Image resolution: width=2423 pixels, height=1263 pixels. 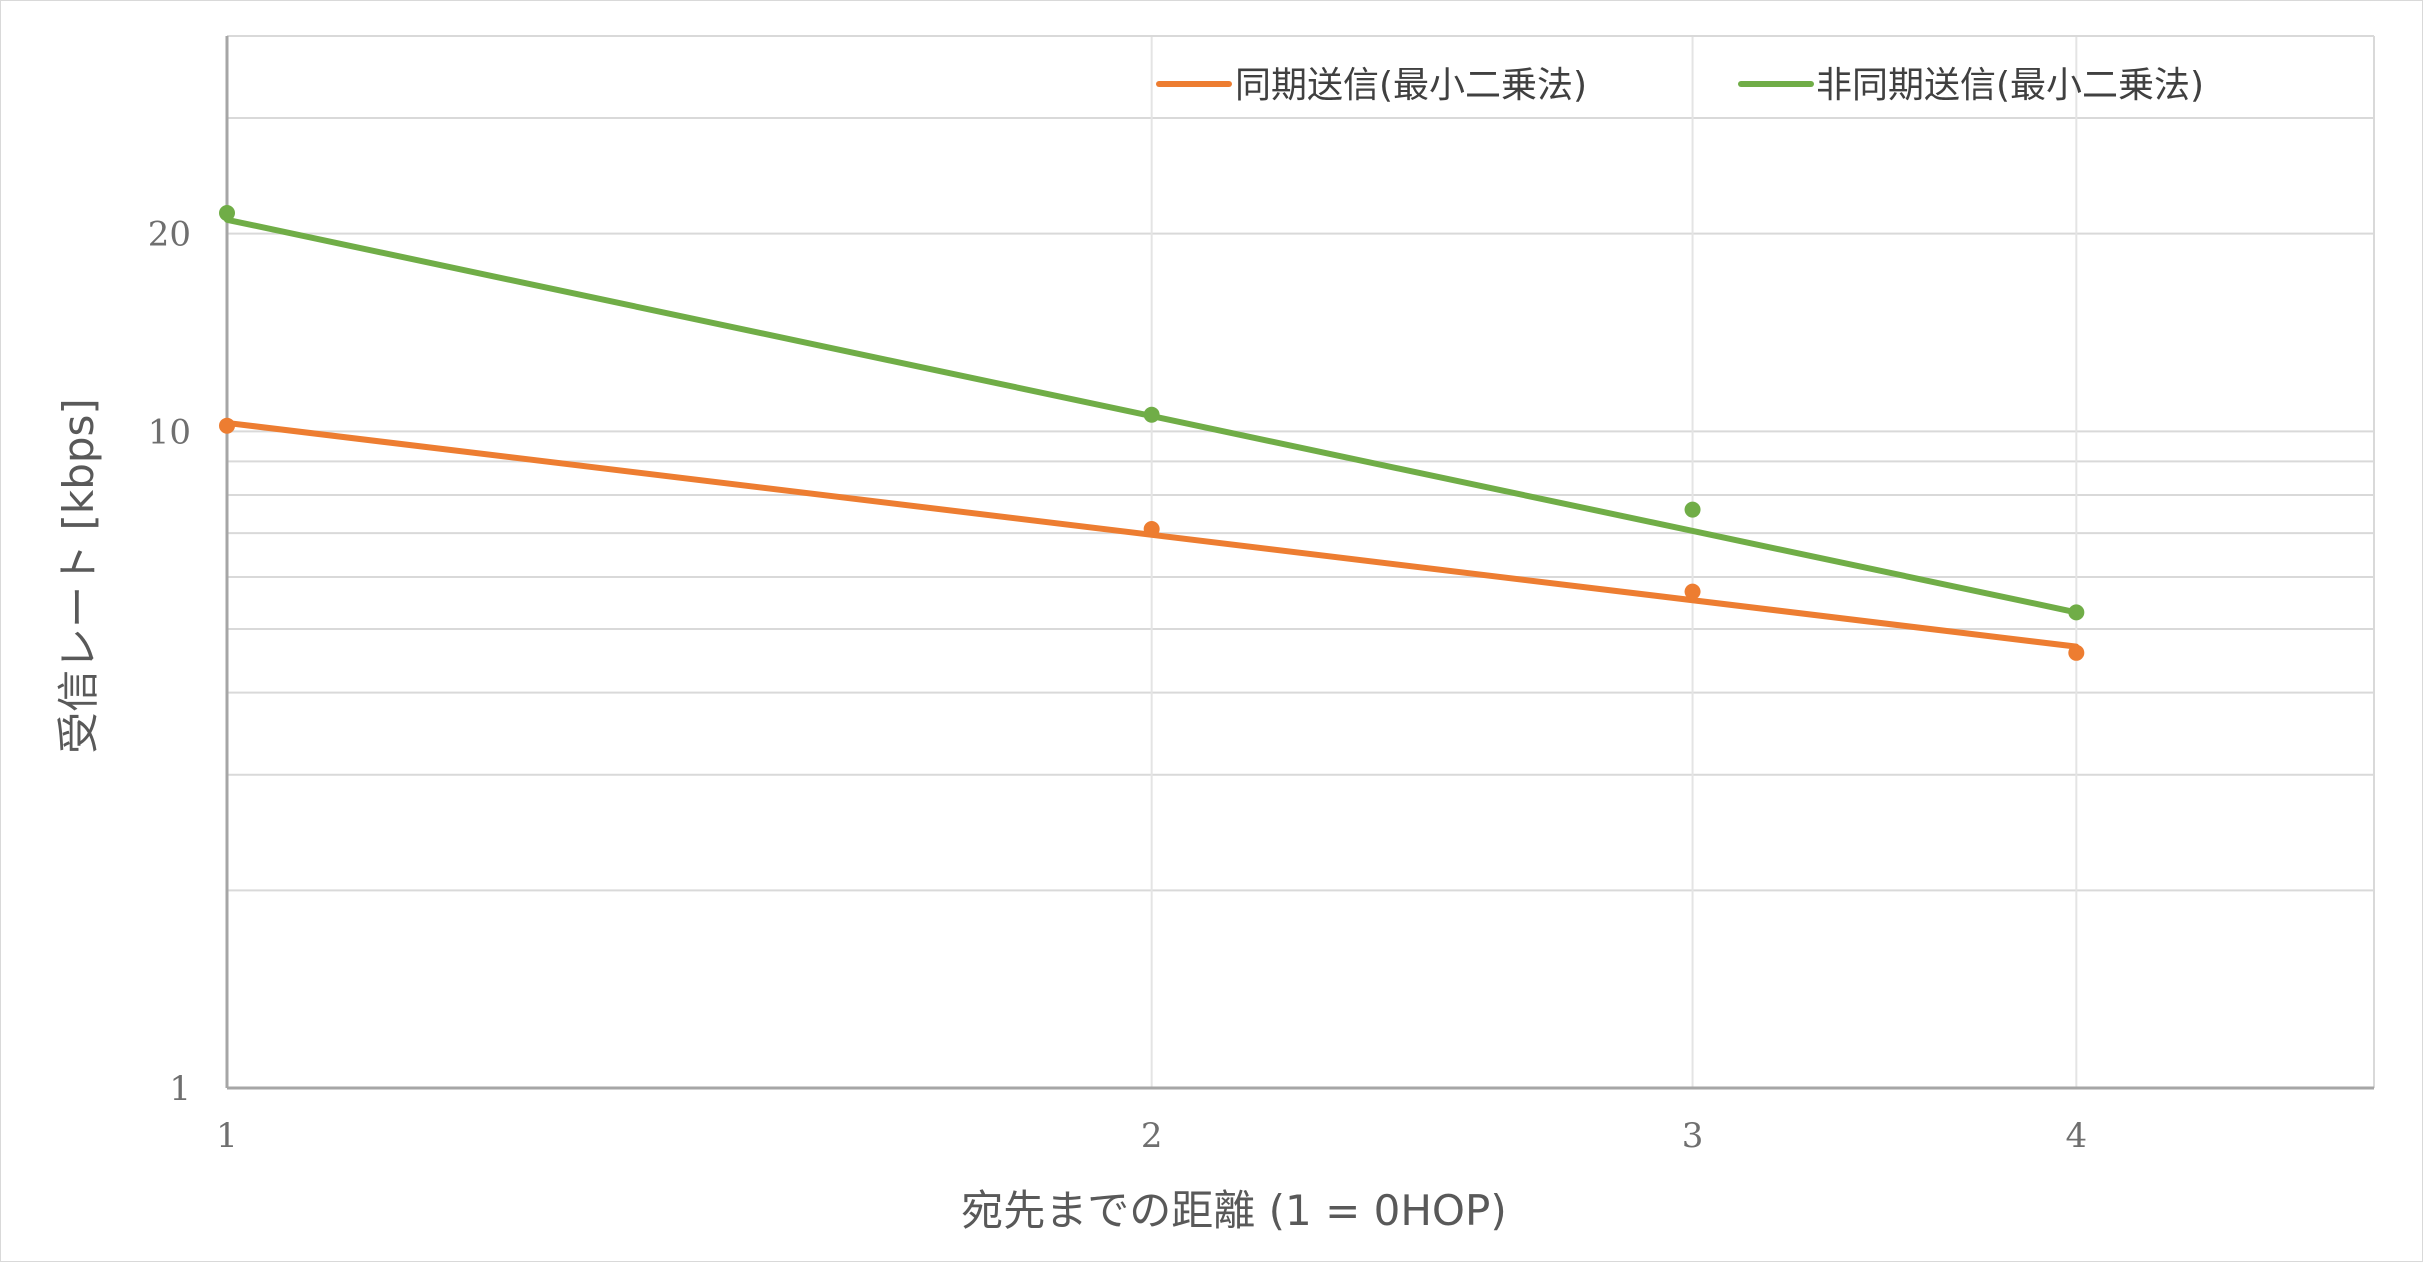 What do you see at coordinates (169, 432) in the screenshot?
I see `y-tick-label: 10` at bounding box center [169, 432].